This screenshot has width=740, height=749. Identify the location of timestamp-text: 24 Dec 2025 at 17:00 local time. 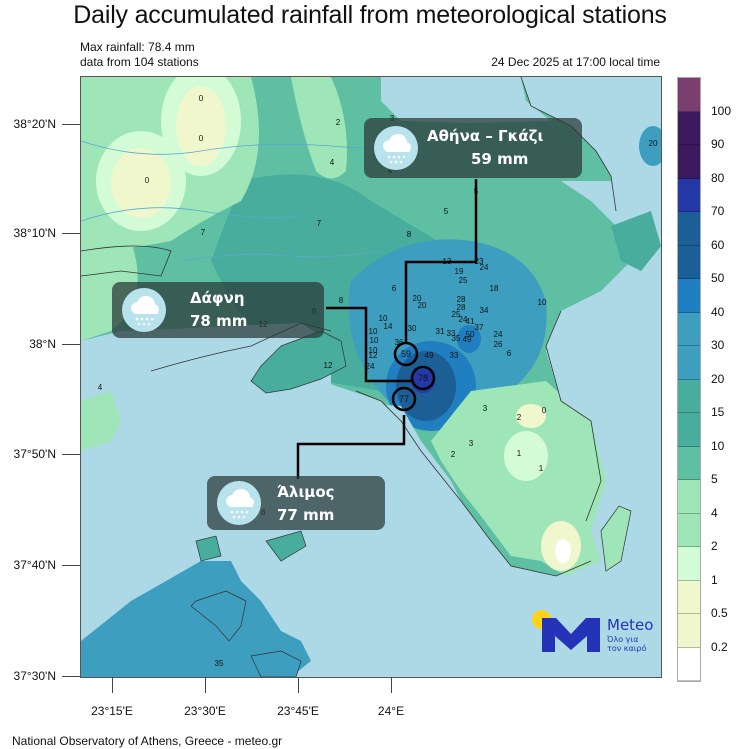
(575, 62).